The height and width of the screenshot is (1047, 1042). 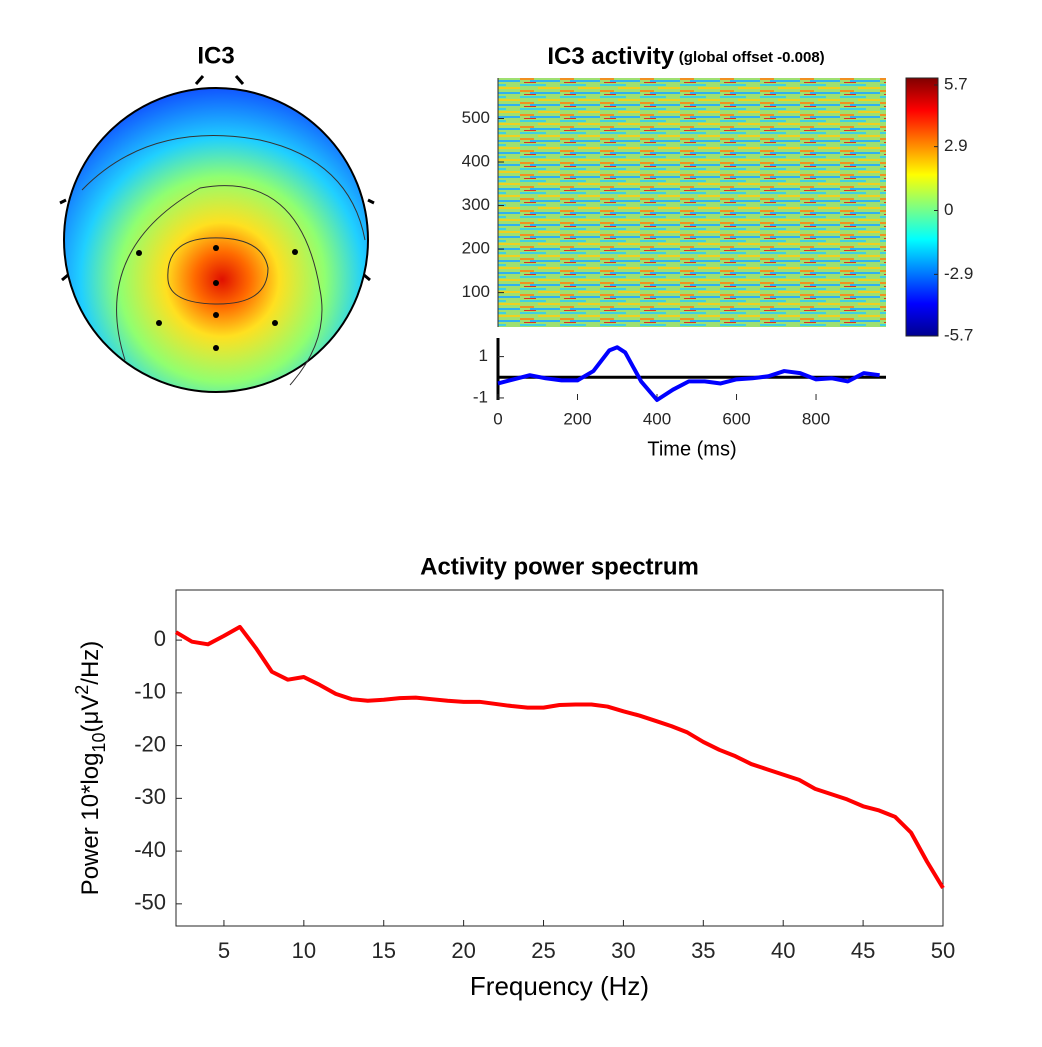 What do you see at coordinates (958, 273) in the screenshot?
I see `colorbar-tick-label: -2.9` at bounding box center [958, 273].